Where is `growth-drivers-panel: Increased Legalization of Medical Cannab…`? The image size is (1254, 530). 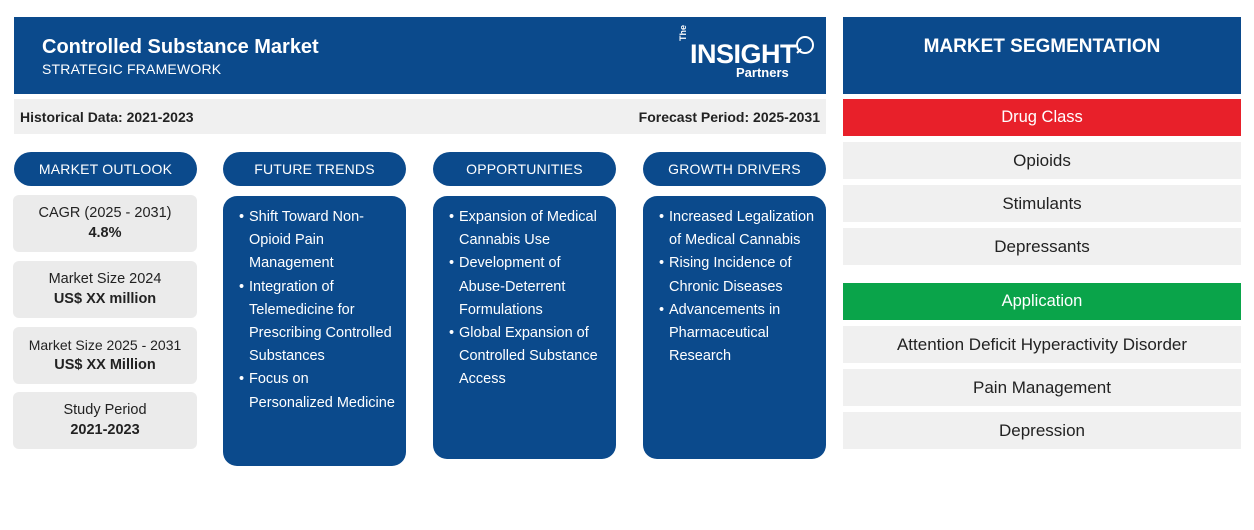 growth-drivers-panel: Increased Legalization of Medical Cannab… is located at coordinates (734, 327).